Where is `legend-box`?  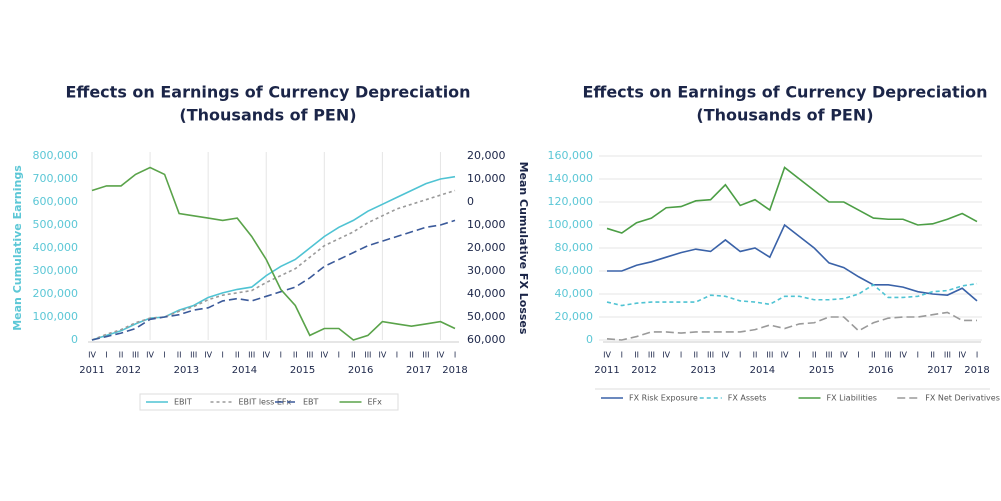 legend-box is located at coordinates (269, 402).